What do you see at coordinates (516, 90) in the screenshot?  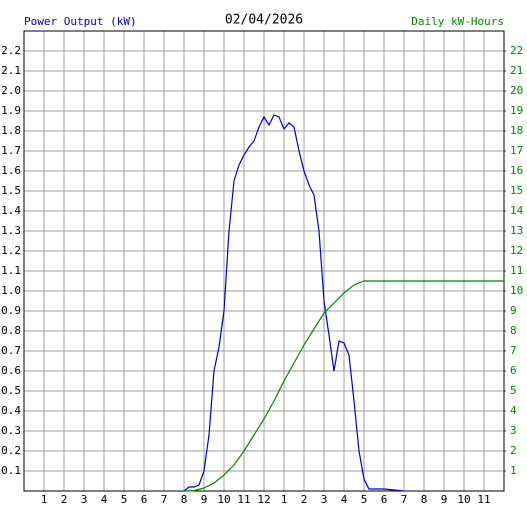 I see `y2-tick-label: 20` at bounding box center [516, 90].